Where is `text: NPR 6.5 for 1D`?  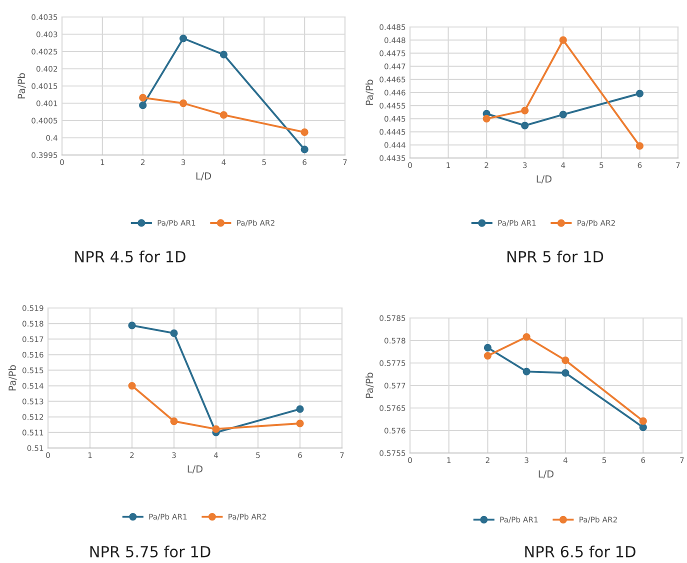
text: NPR 6.5 for 1D is located at coordinates (580, 552).